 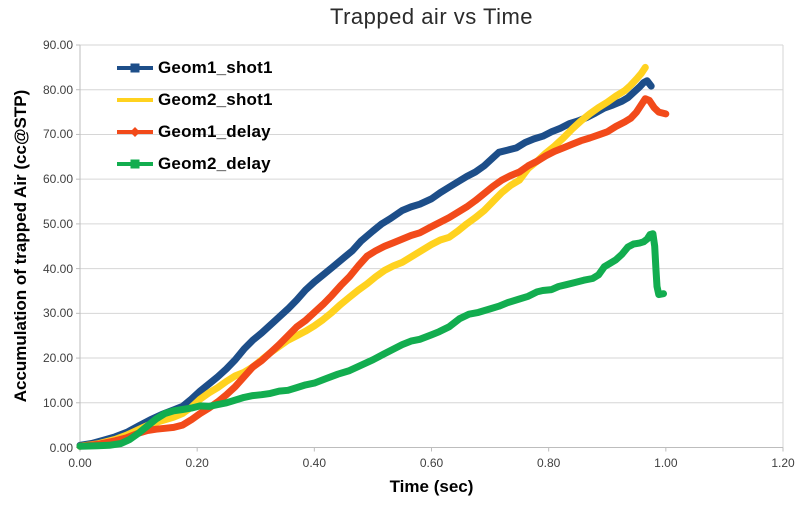 What do you see at coordinates (215, 99) in the screenshot?
I see `legend-label: Geom2_shot1` at bounding box center [215, 99].